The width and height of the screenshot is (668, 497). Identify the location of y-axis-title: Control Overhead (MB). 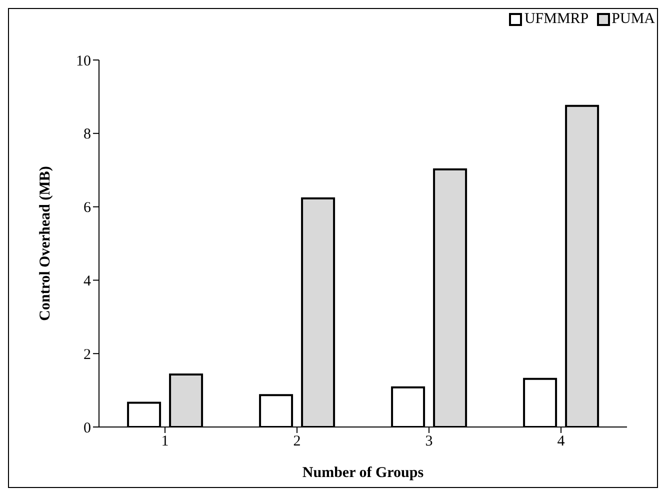
(45, 243).